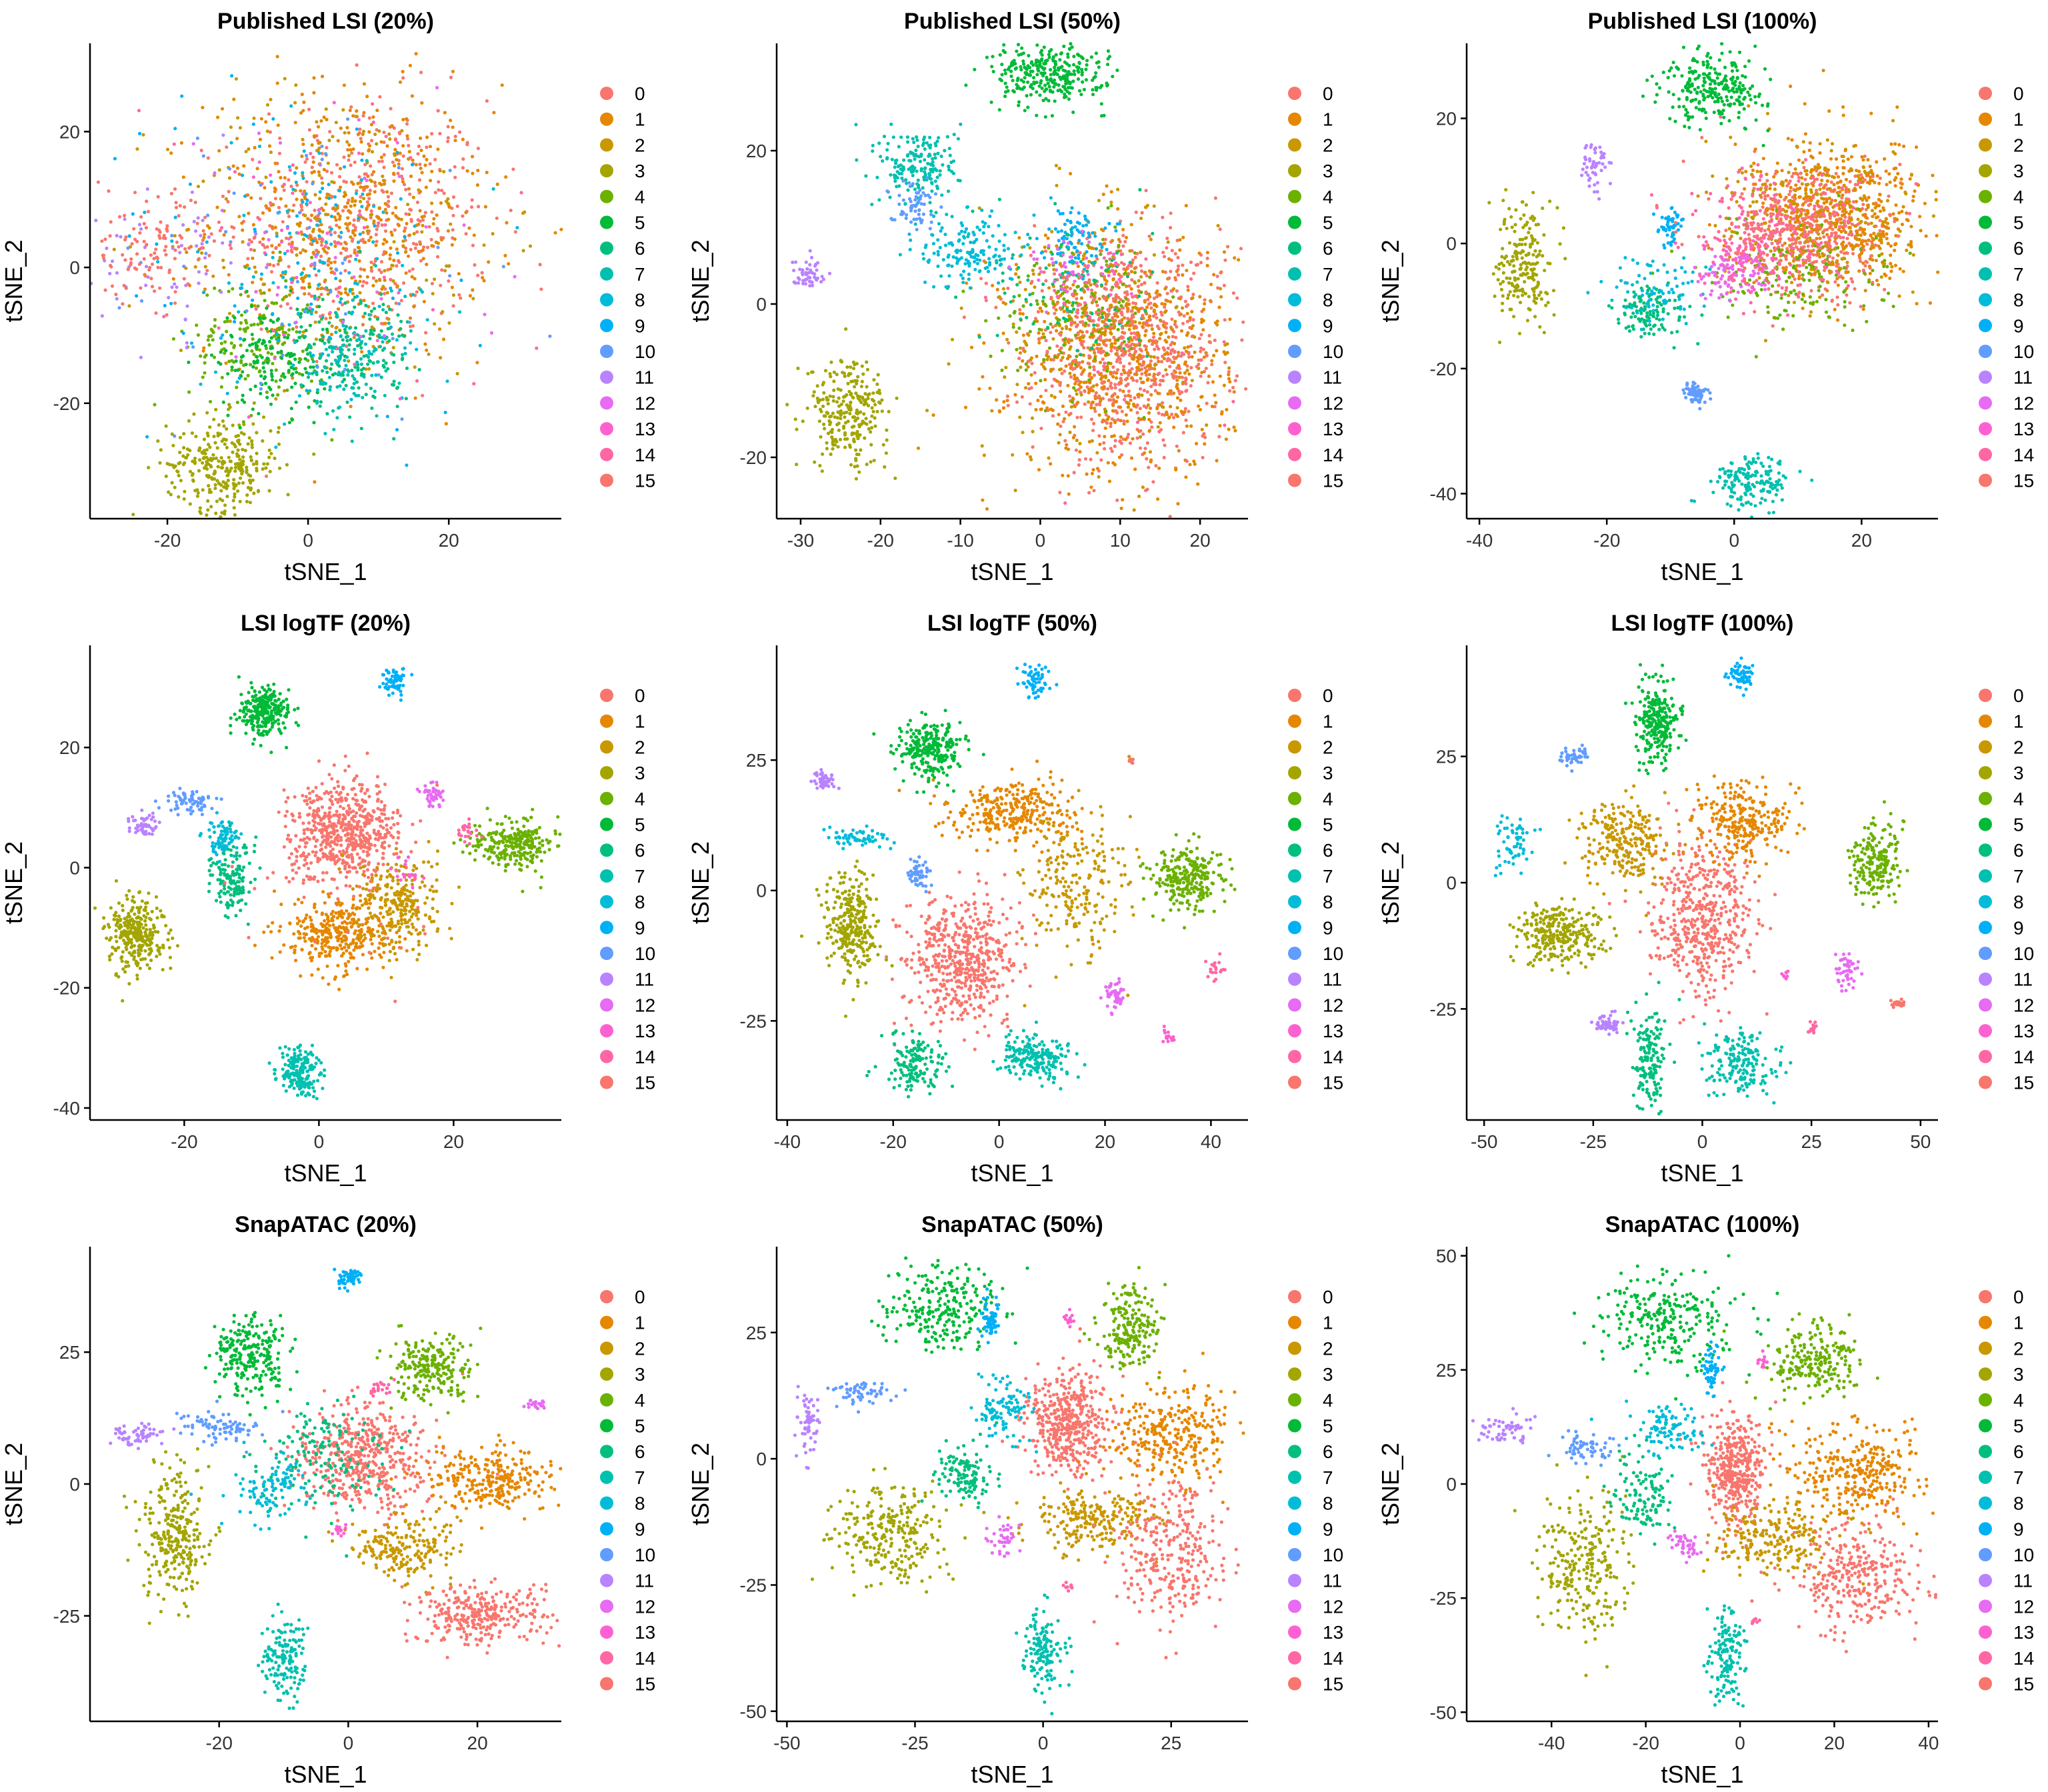  I want to click on legend-label: 4, so click(640, 197).